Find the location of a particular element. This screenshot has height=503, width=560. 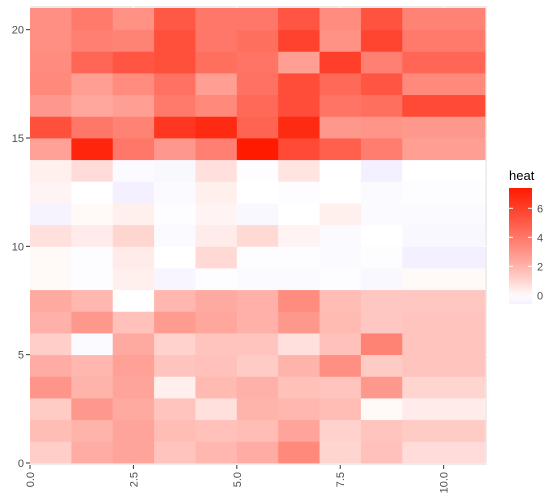

y-tick-label: 20 is located at coordinates (18, 31).